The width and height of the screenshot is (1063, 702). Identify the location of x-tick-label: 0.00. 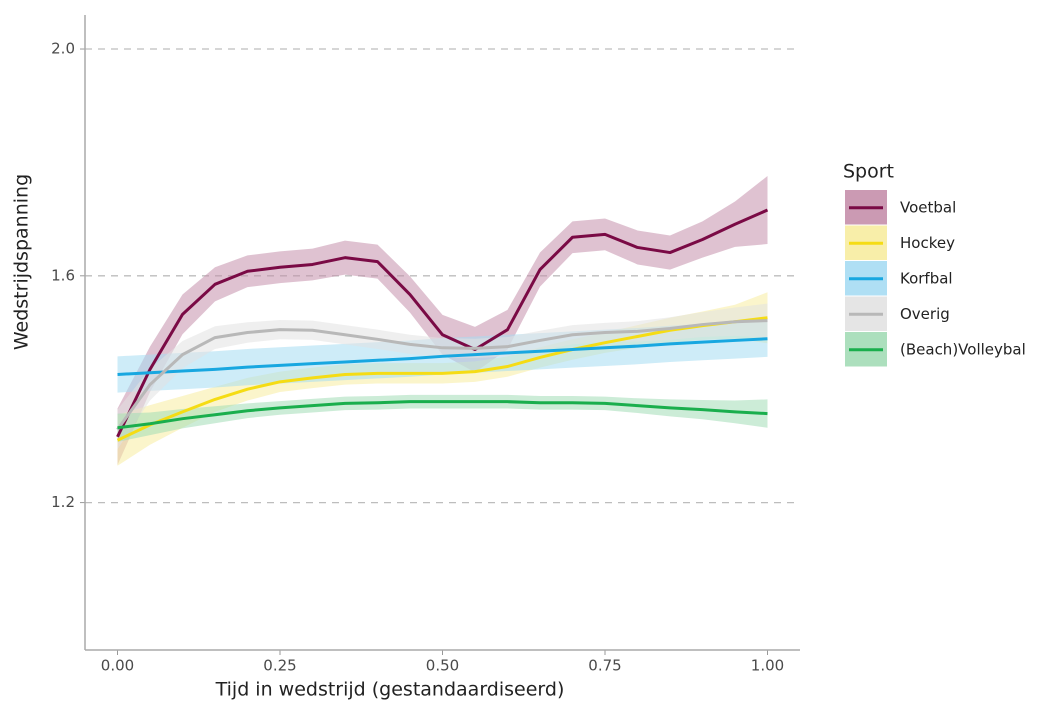
(117, 666).